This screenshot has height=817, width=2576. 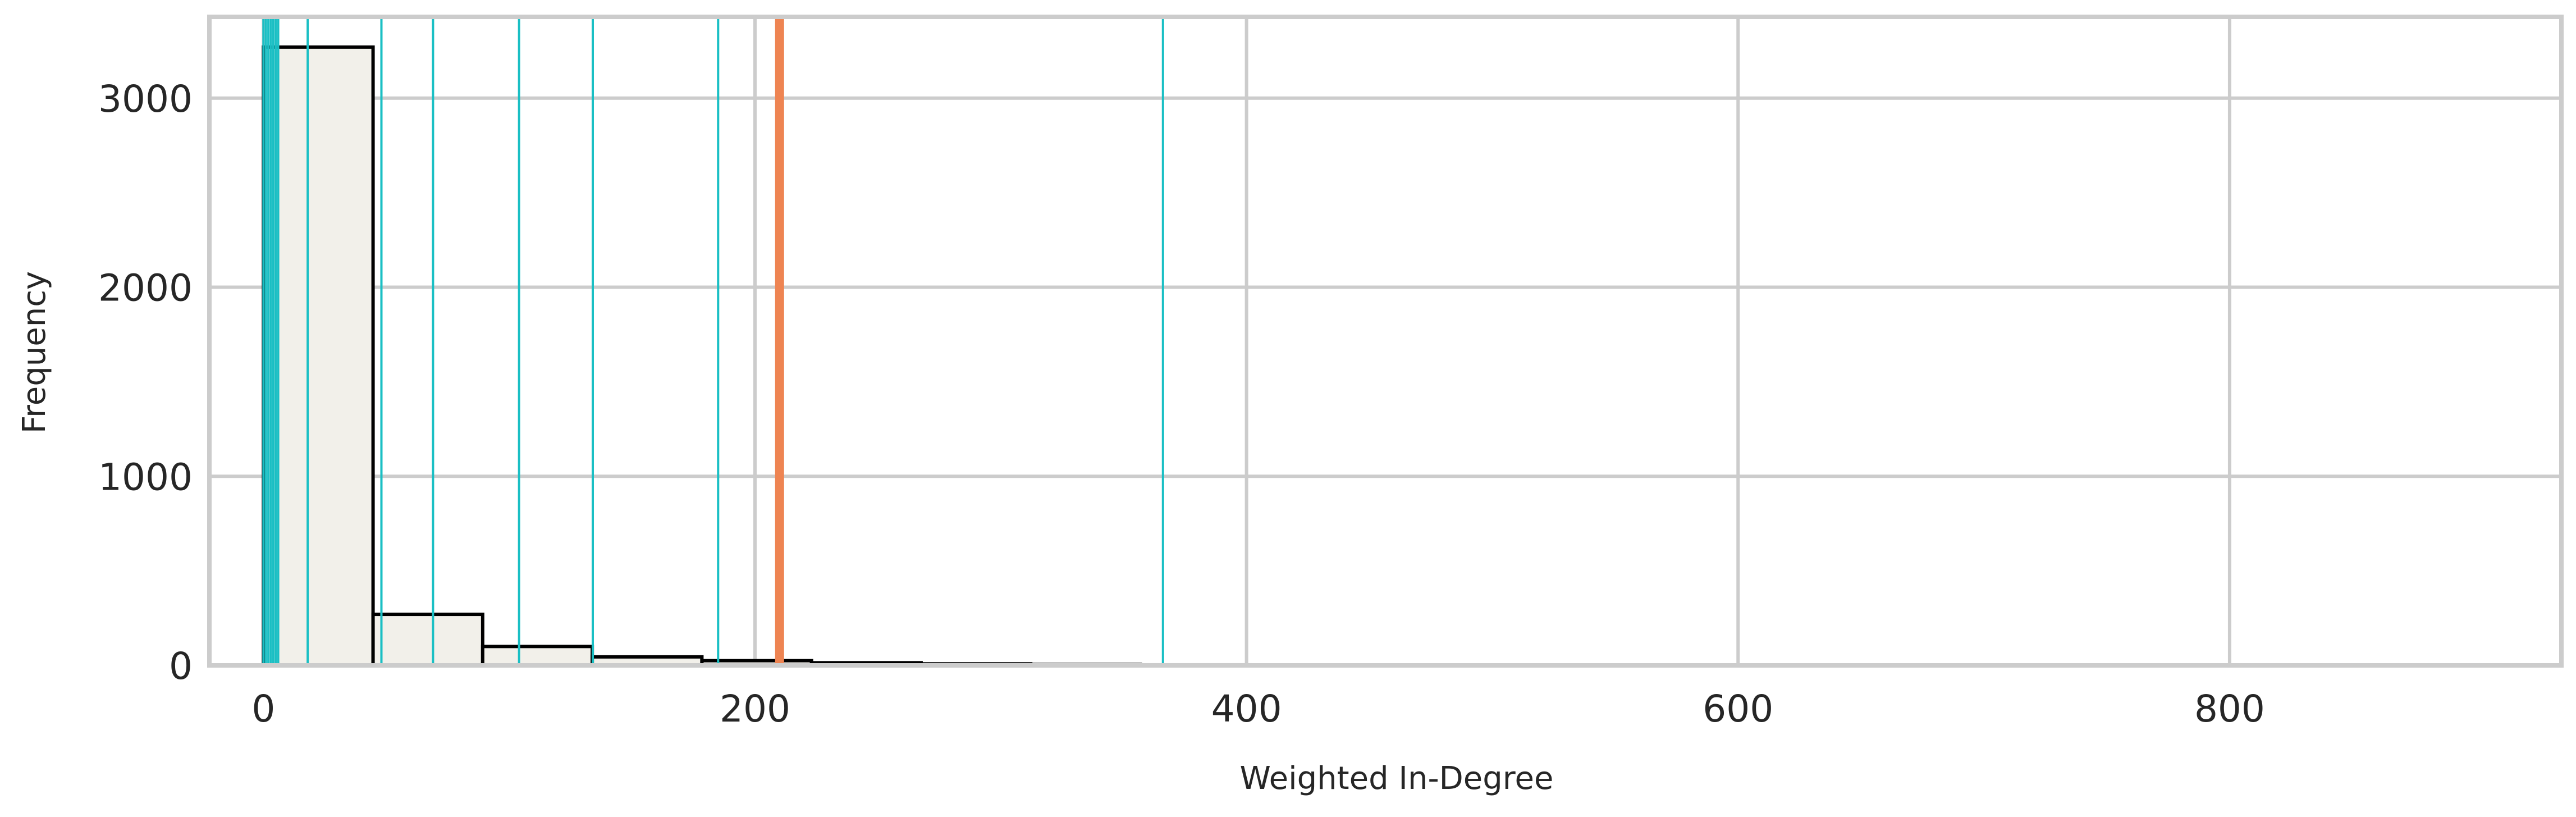 What do you see at coordinates (2229, 709) in the screenshot?
I see `x-tick-label-4: 800` at bounding box center [2229, 709].